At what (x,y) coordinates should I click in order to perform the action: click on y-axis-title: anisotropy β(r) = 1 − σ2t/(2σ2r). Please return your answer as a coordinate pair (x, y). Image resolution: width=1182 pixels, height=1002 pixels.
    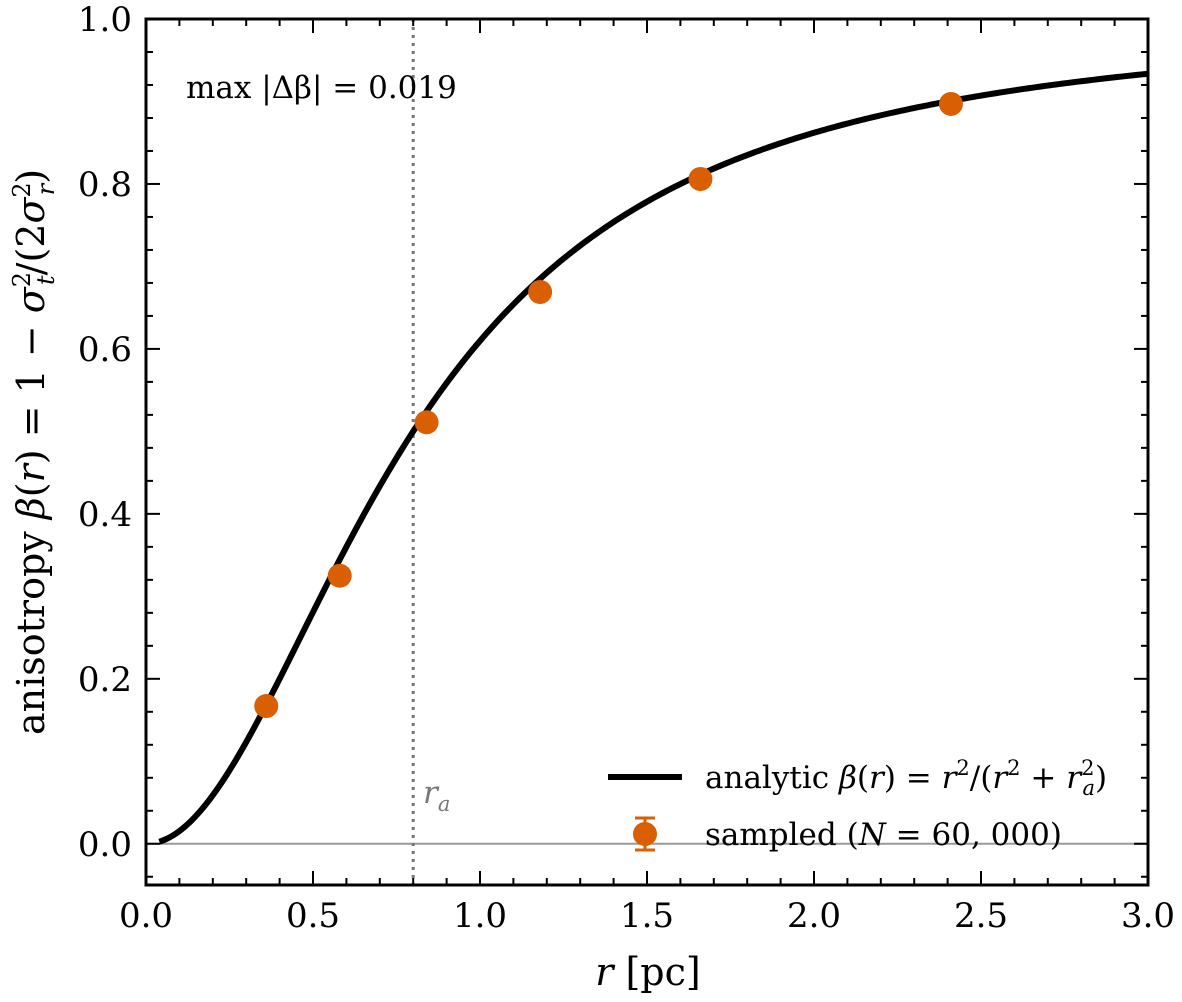
    Looking at the image, I should click on (34, 452).